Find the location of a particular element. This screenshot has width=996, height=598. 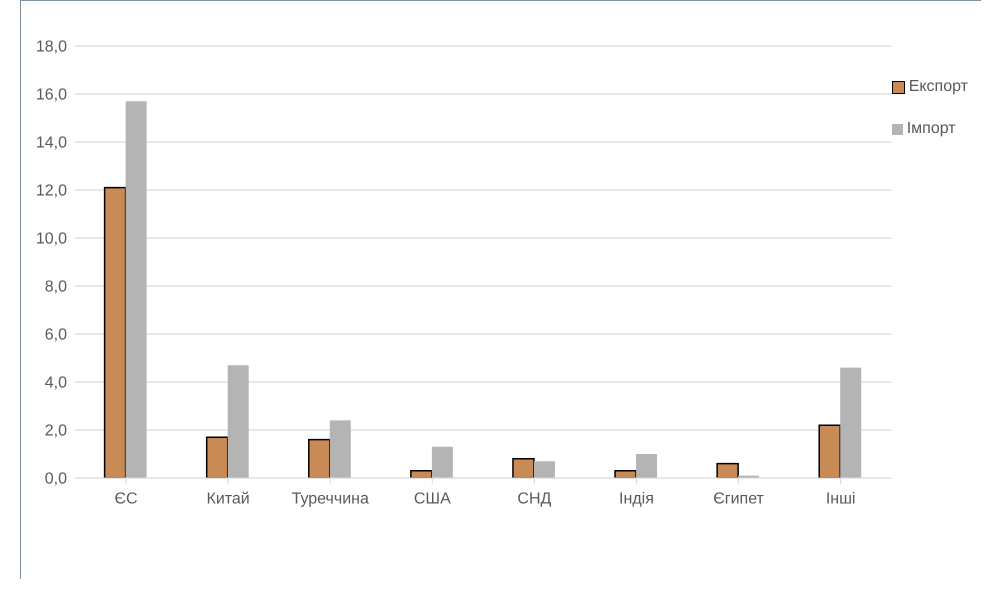

y-tick-label: 0,0 is located at coordinates (56, 479).